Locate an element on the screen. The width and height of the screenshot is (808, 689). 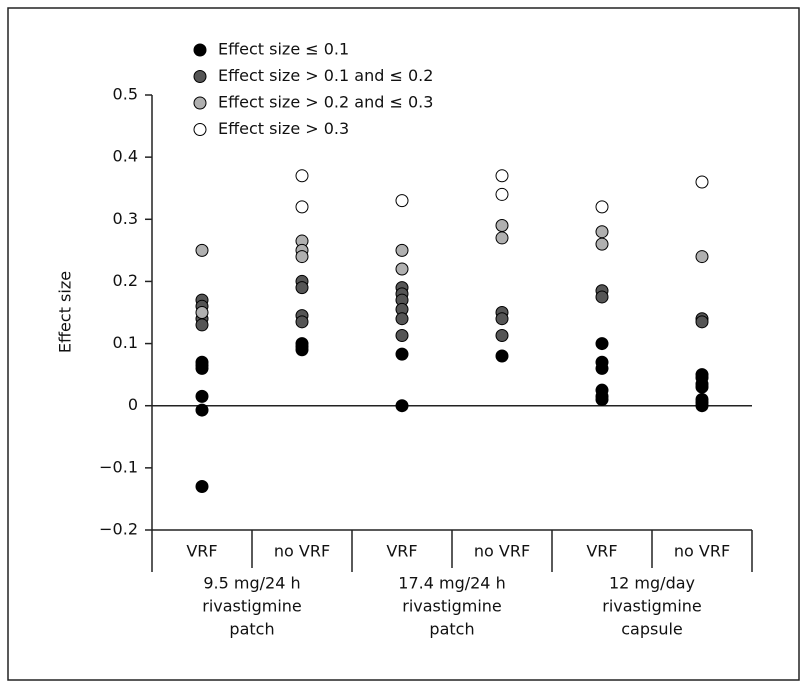
group-label: 12 mg/day is located at coordinates (652, 583).